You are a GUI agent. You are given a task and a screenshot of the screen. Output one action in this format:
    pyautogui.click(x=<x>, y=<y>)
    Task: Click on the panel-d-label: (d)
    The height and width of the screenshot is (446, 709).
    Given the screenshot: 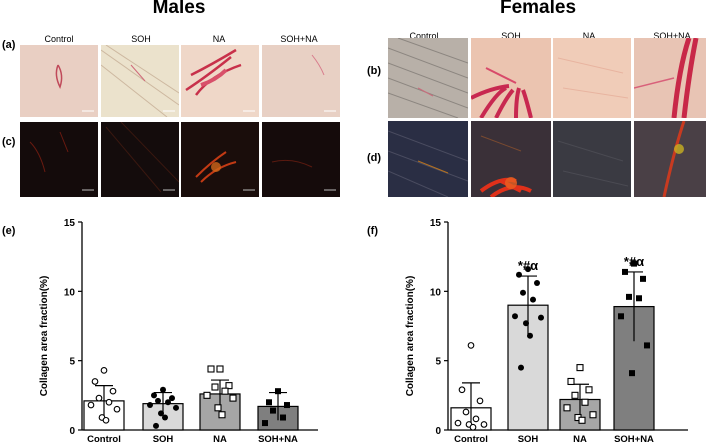 What is the action you would take?
    pyautogui.click(x=374, y=158)
    